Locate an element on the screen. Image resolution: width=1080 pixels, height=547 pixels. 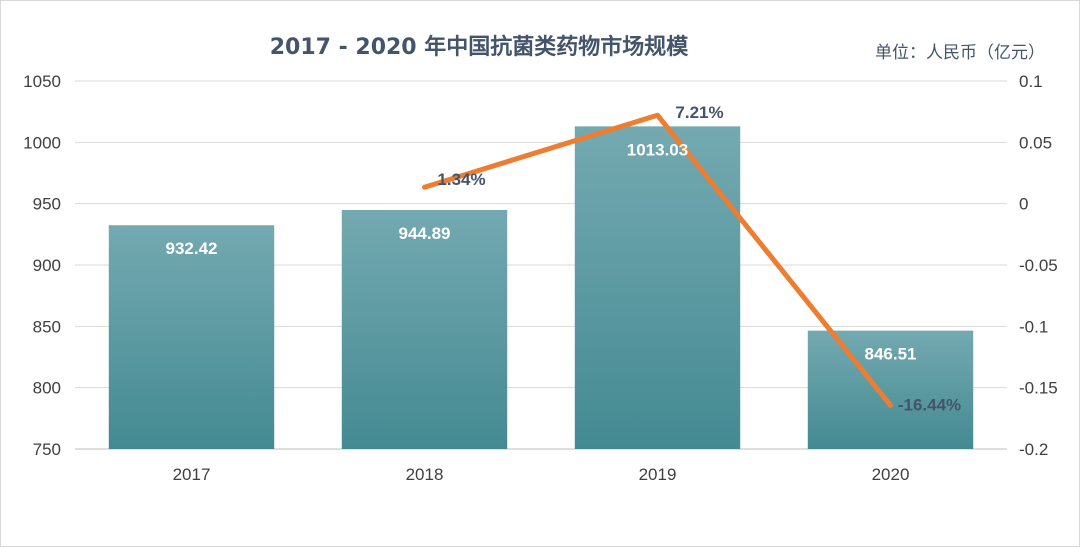
line-value-label: -16.44% is located at coordinates (929, 404).